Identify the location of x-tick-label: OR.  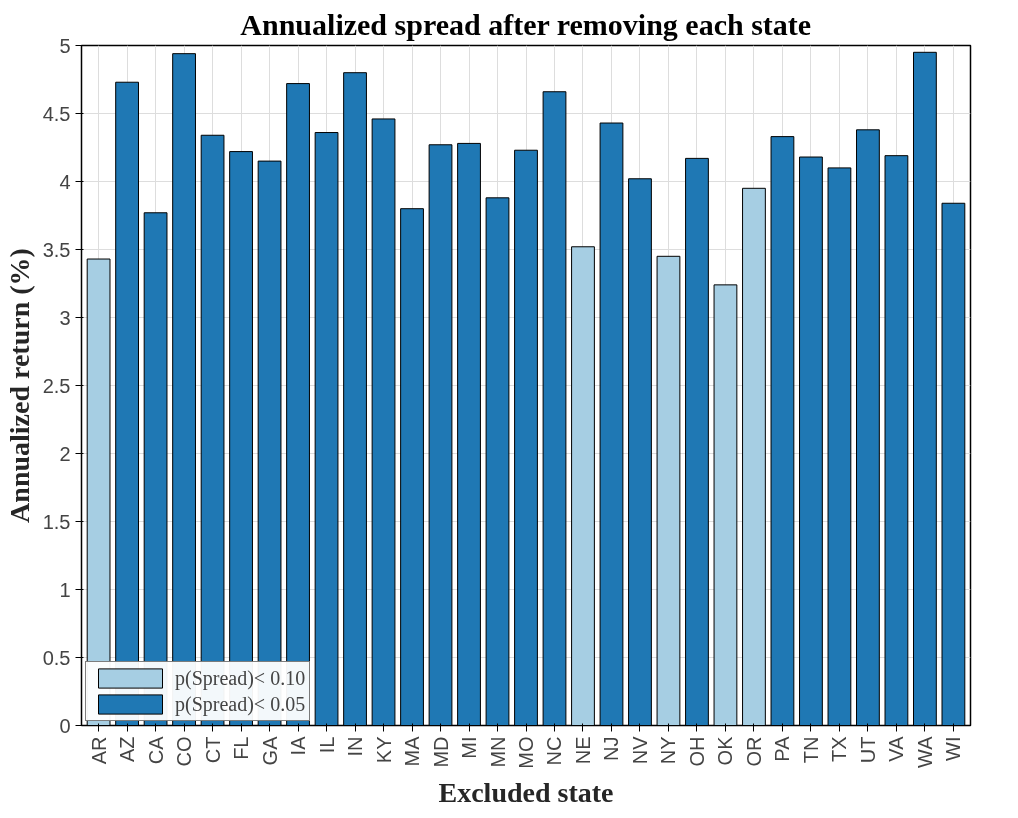
(753, 751).